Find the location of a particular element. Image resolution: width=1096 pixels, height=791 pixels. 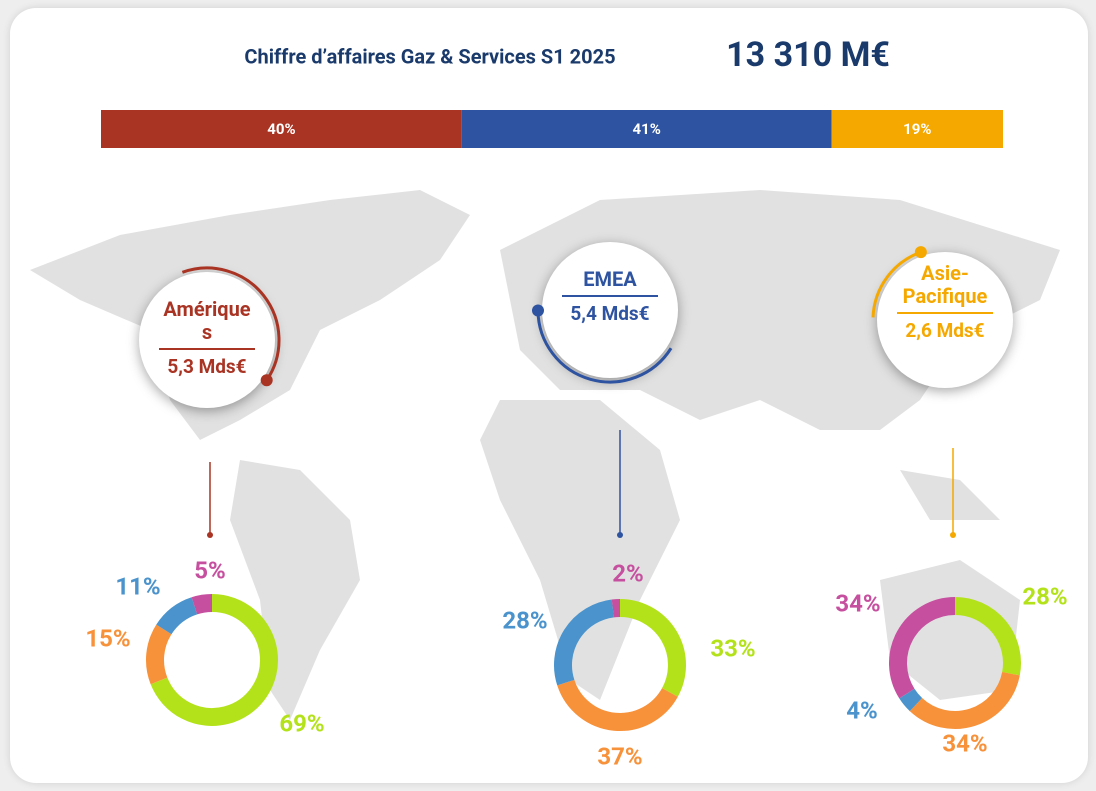

donut-label: 2% is located at coordinates (628, 573).